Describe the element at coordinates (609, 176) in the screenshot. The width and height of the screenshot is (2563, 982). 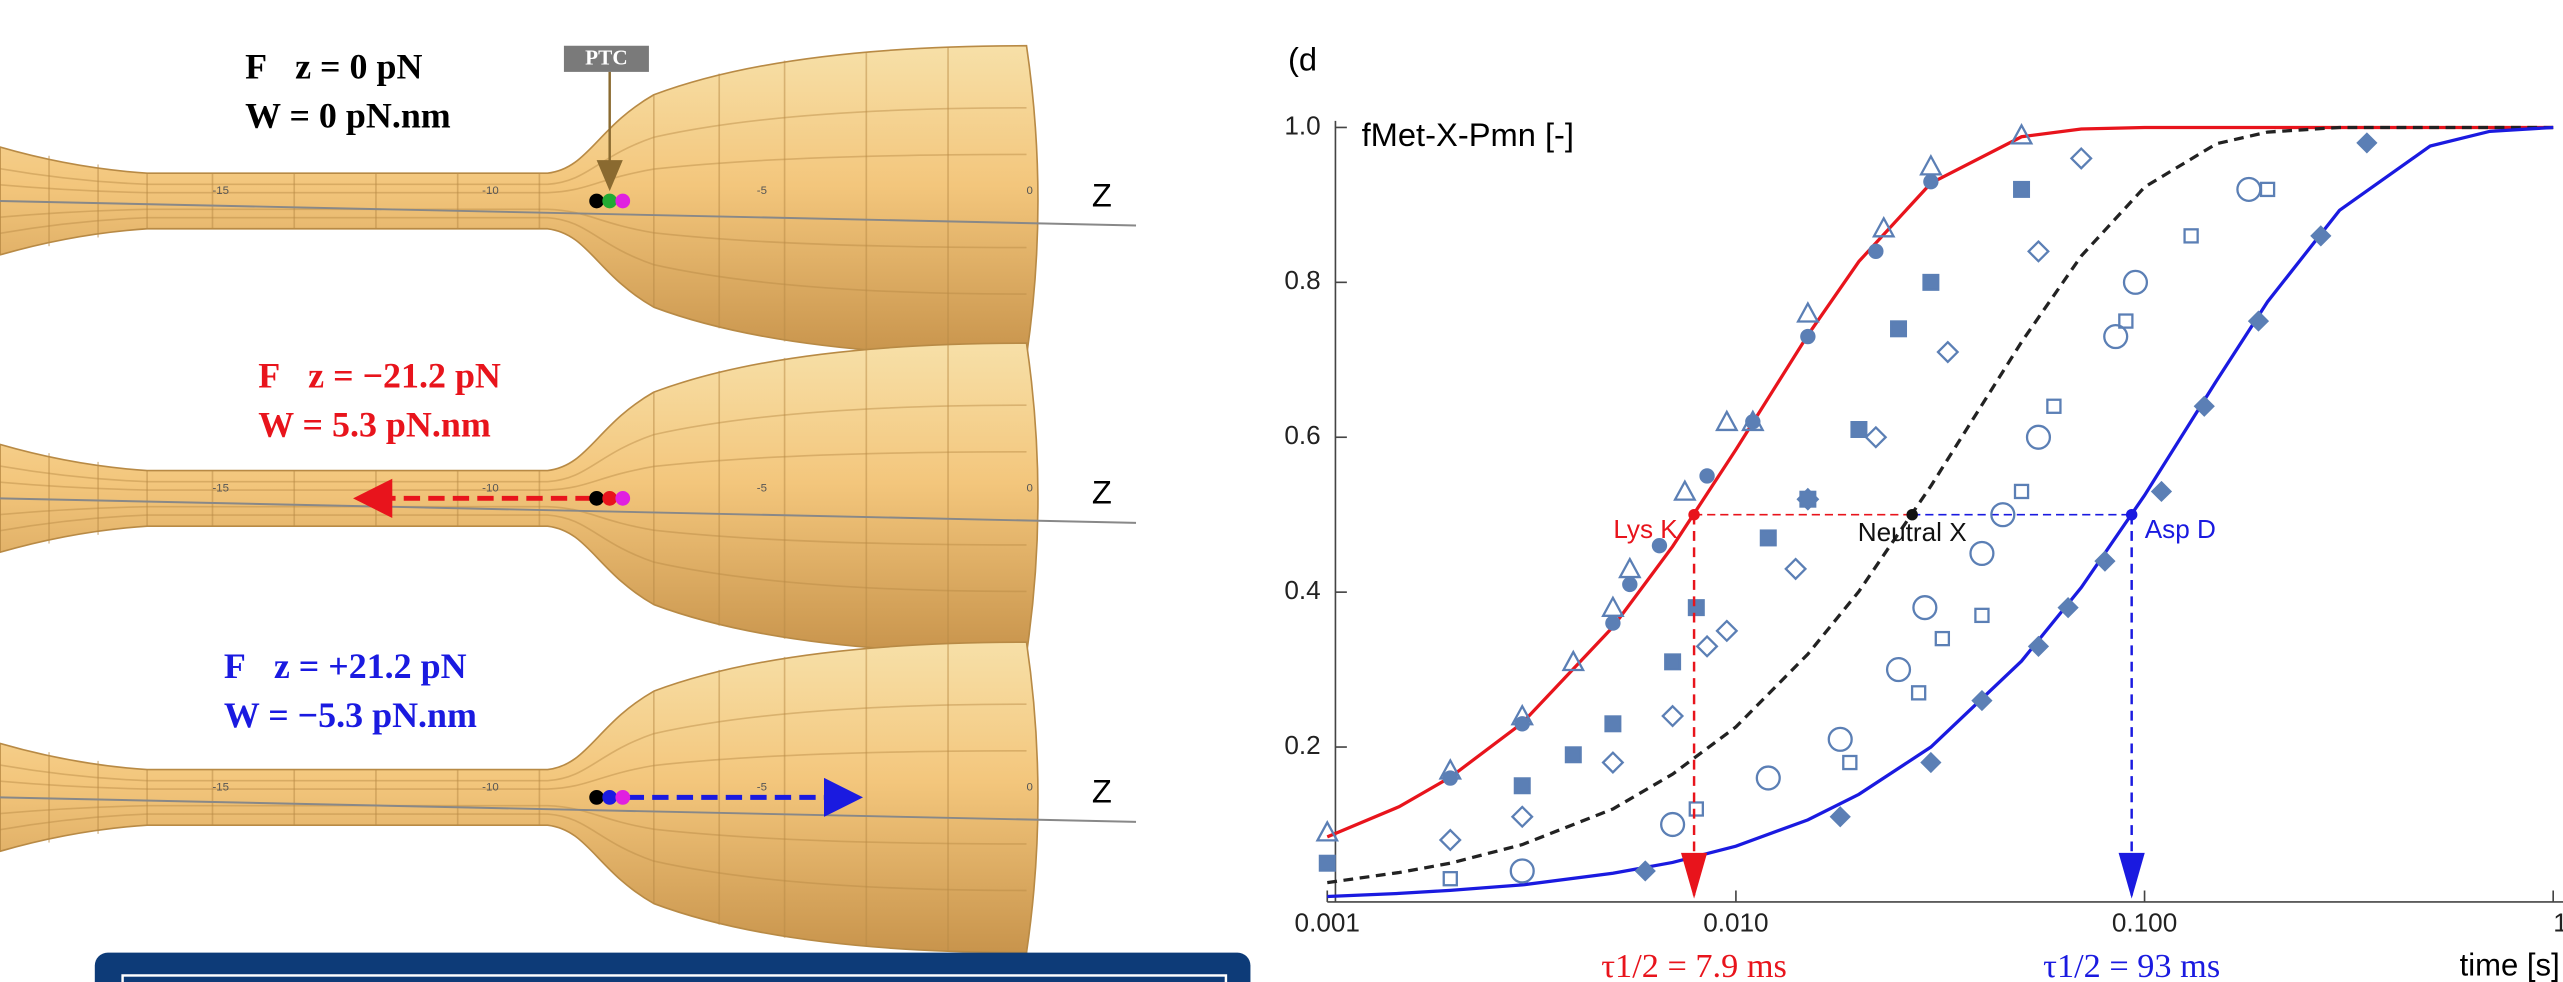
I see `ptc-arrowhead` at that location.